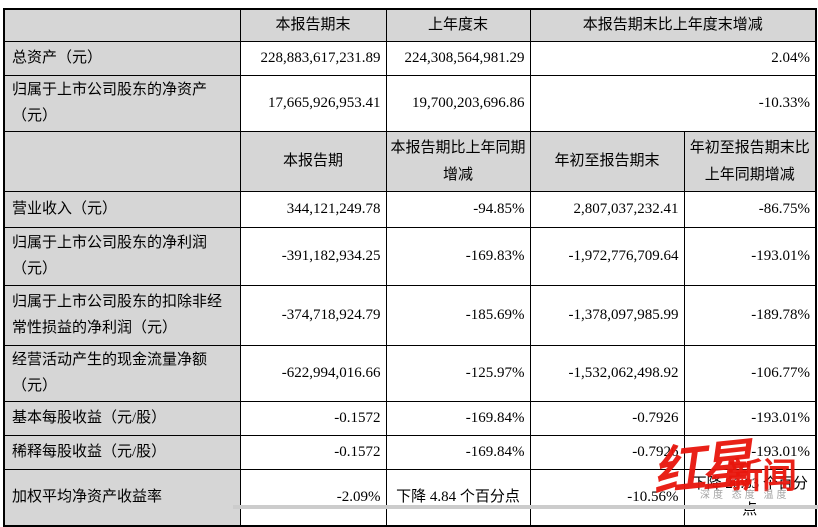 The height and width of the screenshot is (527, 818). I want to click on col-header-ytd: 年初至报告期末, so click(607, 161).